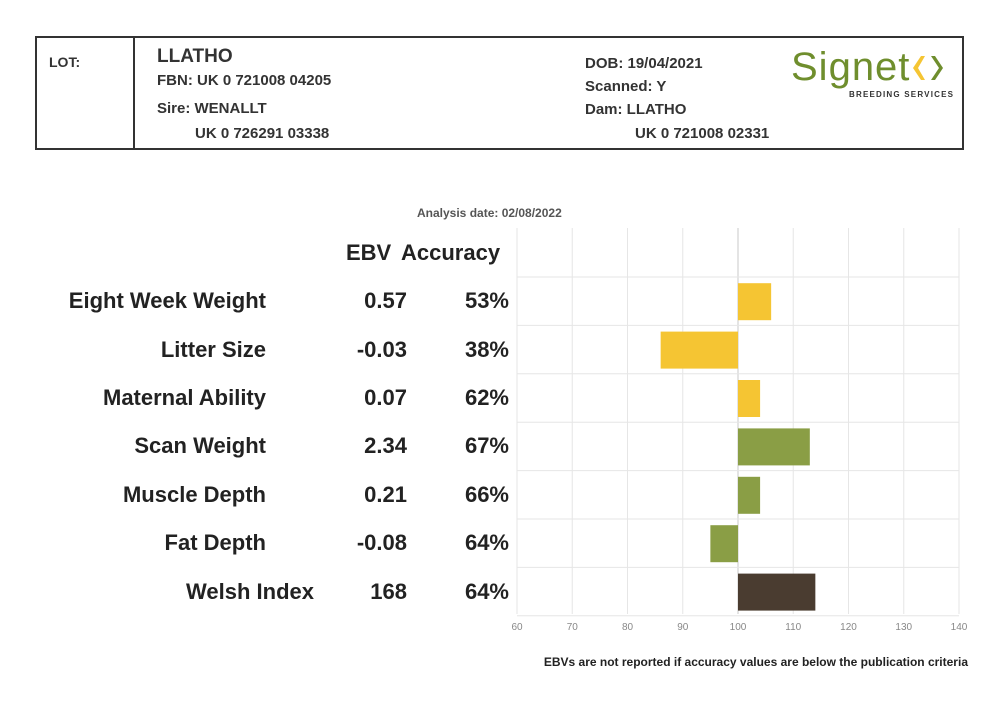  I want to click on trait-ebv-value: 0.07, so click(385, 397).